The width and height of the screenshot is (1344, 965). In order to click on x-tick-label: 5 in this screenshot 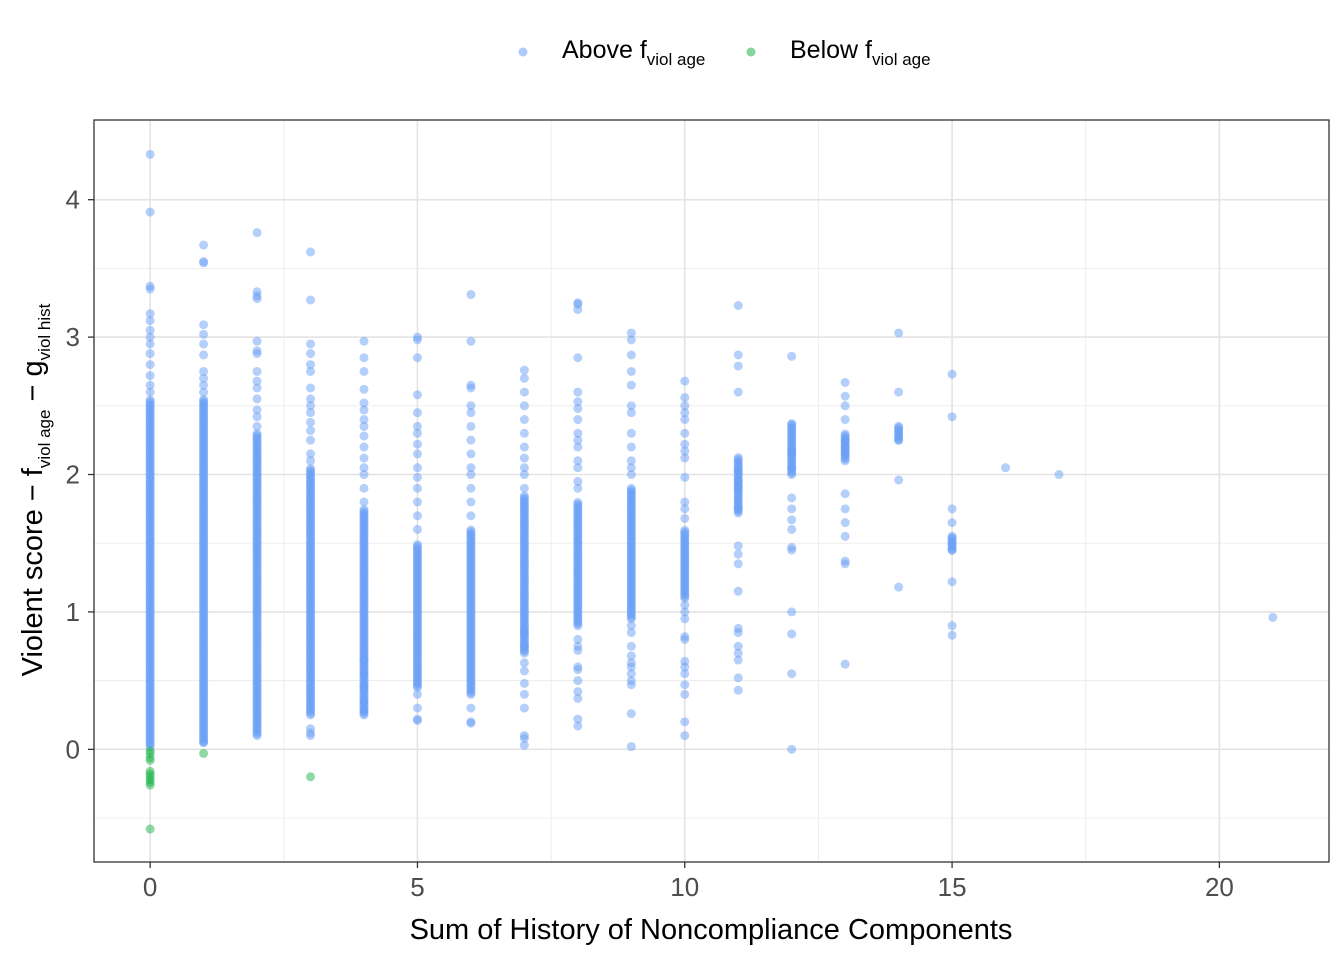, I will do `click(417, 887)`.